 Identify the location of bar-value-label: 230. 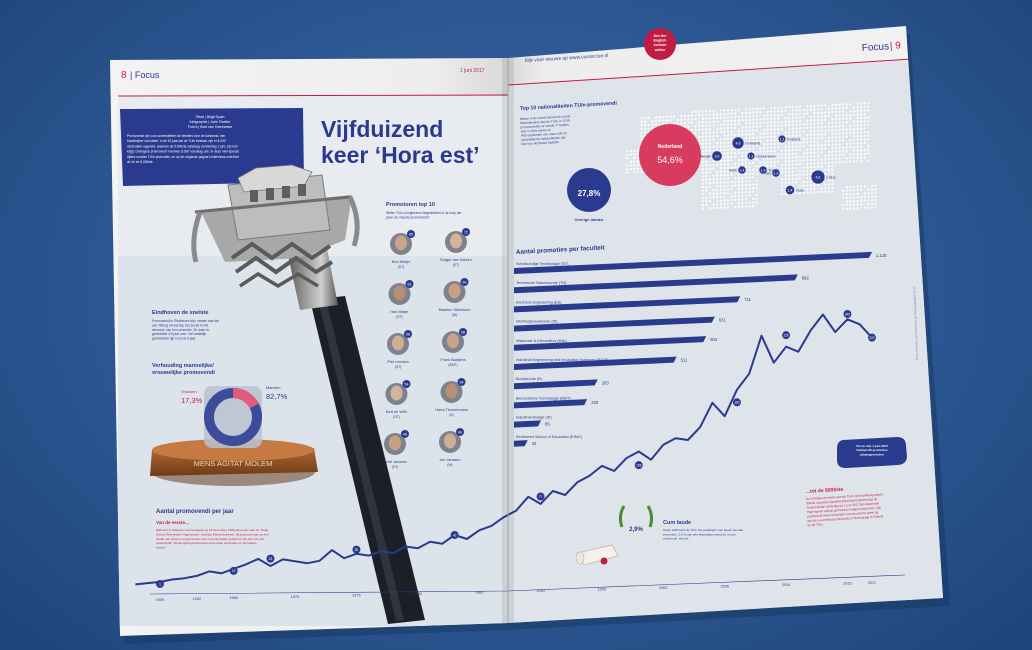
(595, 402).